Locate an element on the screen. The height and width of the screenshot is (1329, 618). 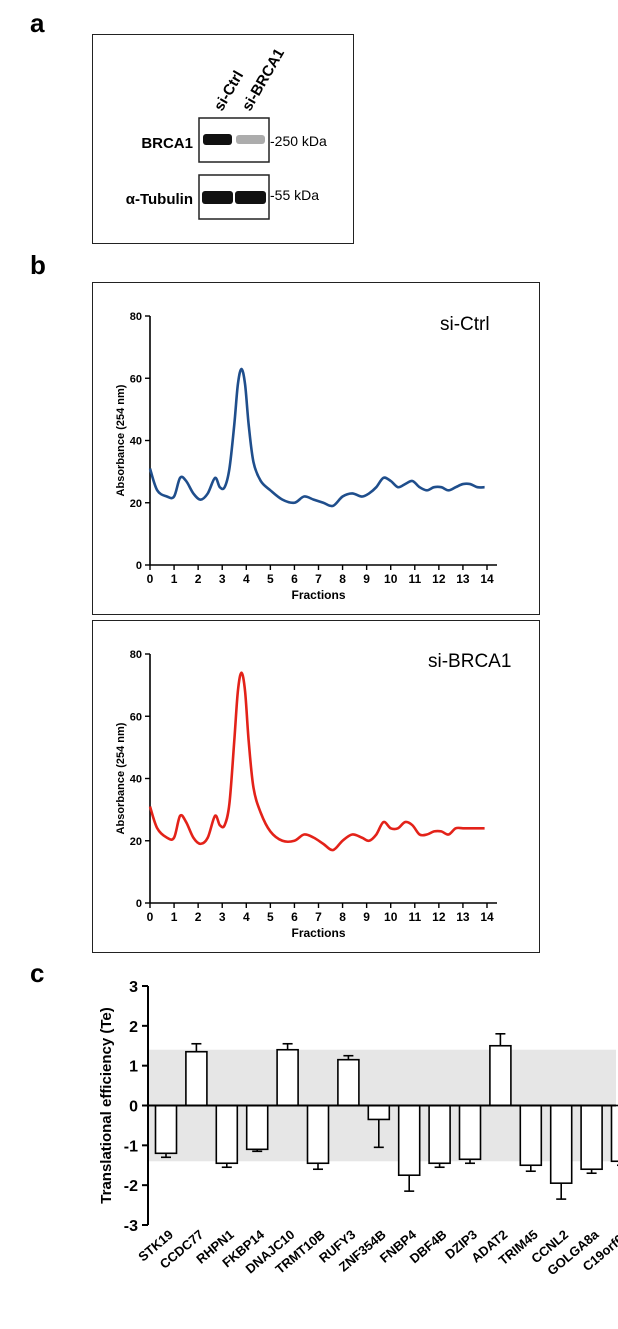
bar-dzip3 is located at coordinates (470, 1132).